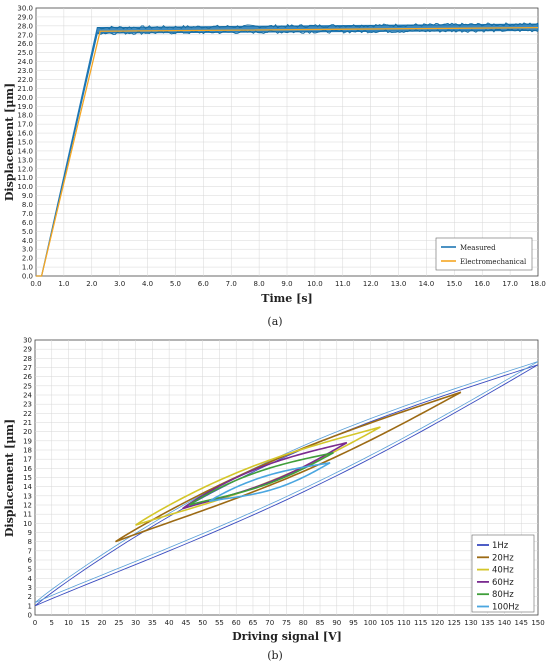  I want to click on legend-label-electromechanical: Electromechanical, so click(493, 262).